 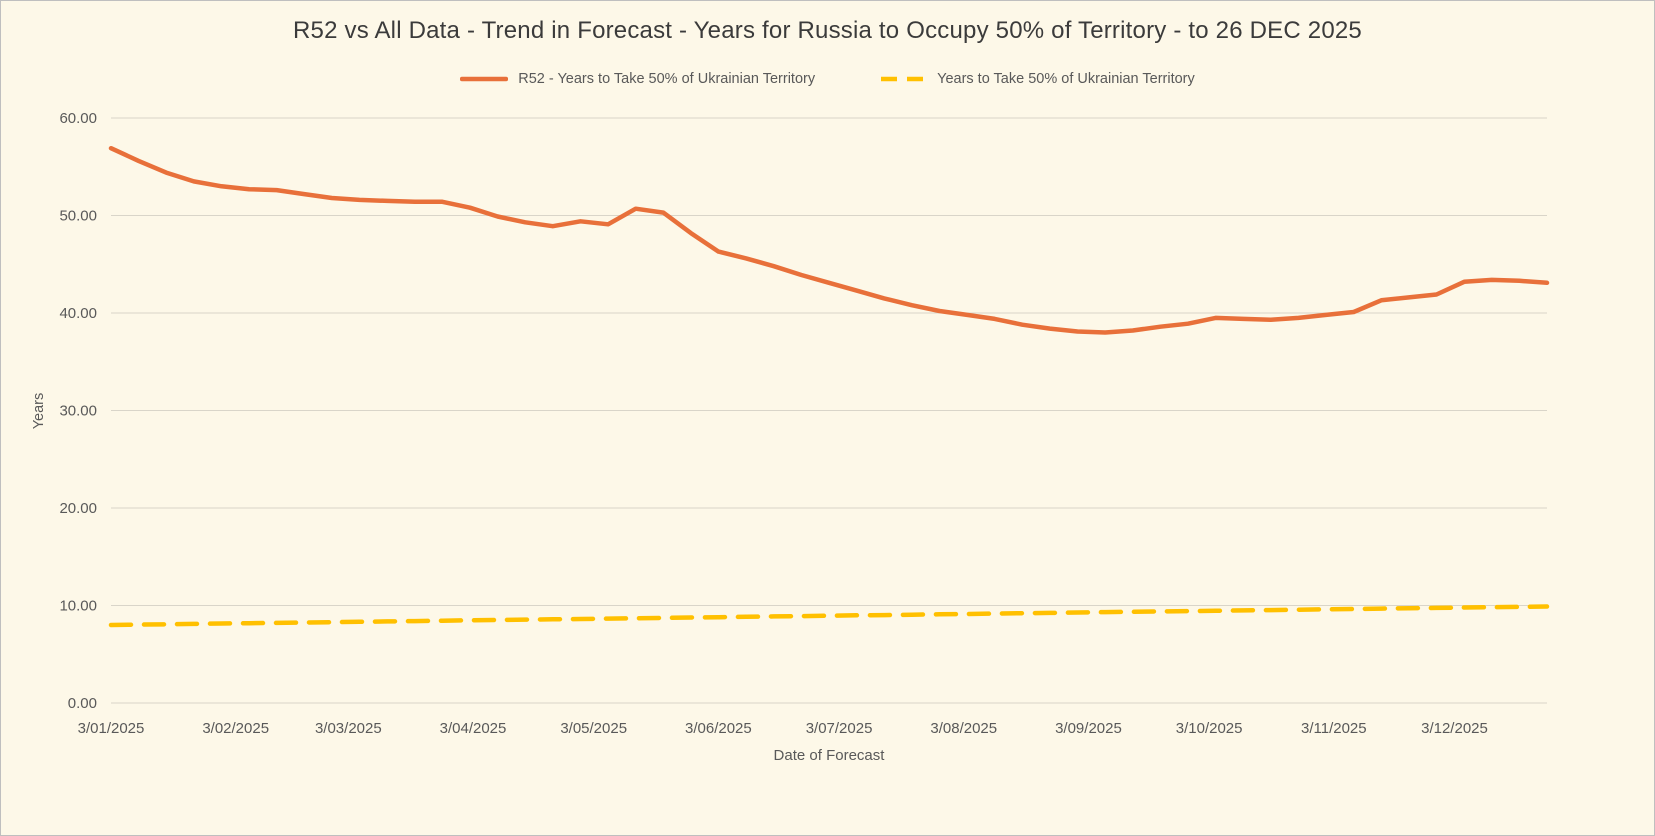 What do you see at coordinates (235, 728) in the screenshot?
I see `x-tick-label: 3/02/2025` at bounding box center [235, 728].